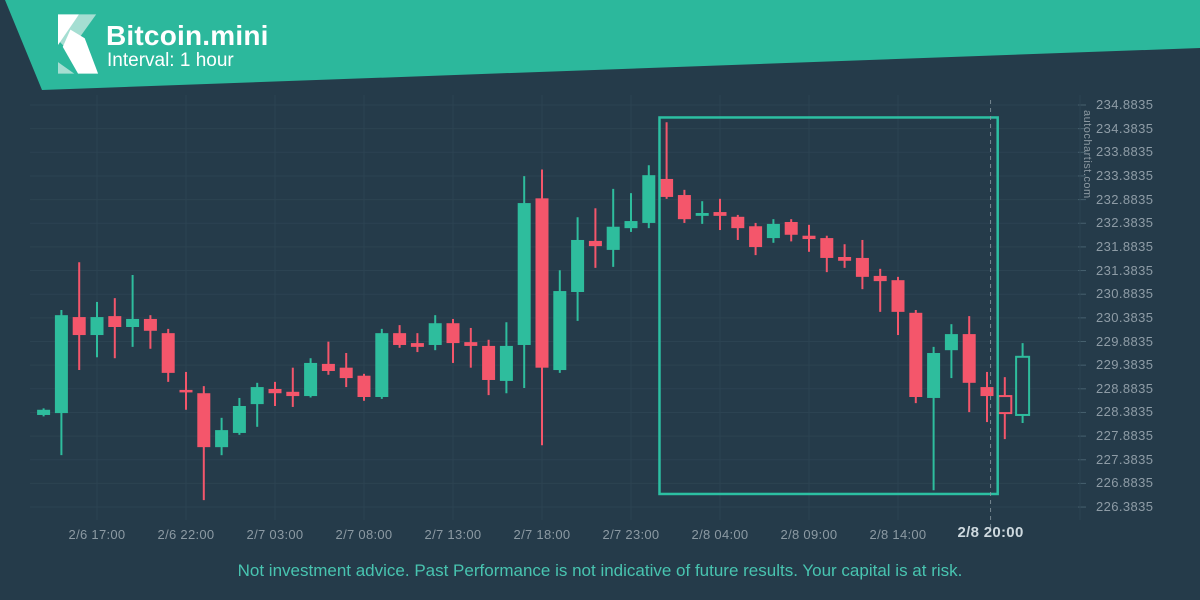 This screenshot has width=1200, height=600. Describe the element at coordinates (187, 35) in the screenshot. I see `symbol-title: Bitcoin.mini` at that location.